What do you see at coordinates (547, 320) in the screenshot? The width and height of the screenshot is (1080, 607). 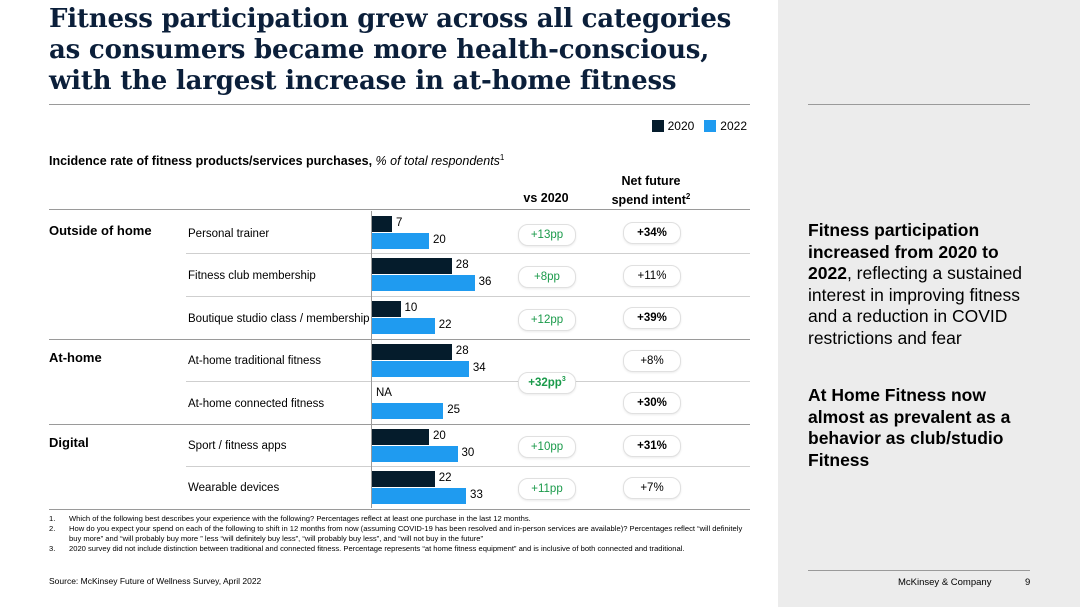 I see `vs2020-pill-boutique-studio: +12pp` at bounding box center [547, 320].